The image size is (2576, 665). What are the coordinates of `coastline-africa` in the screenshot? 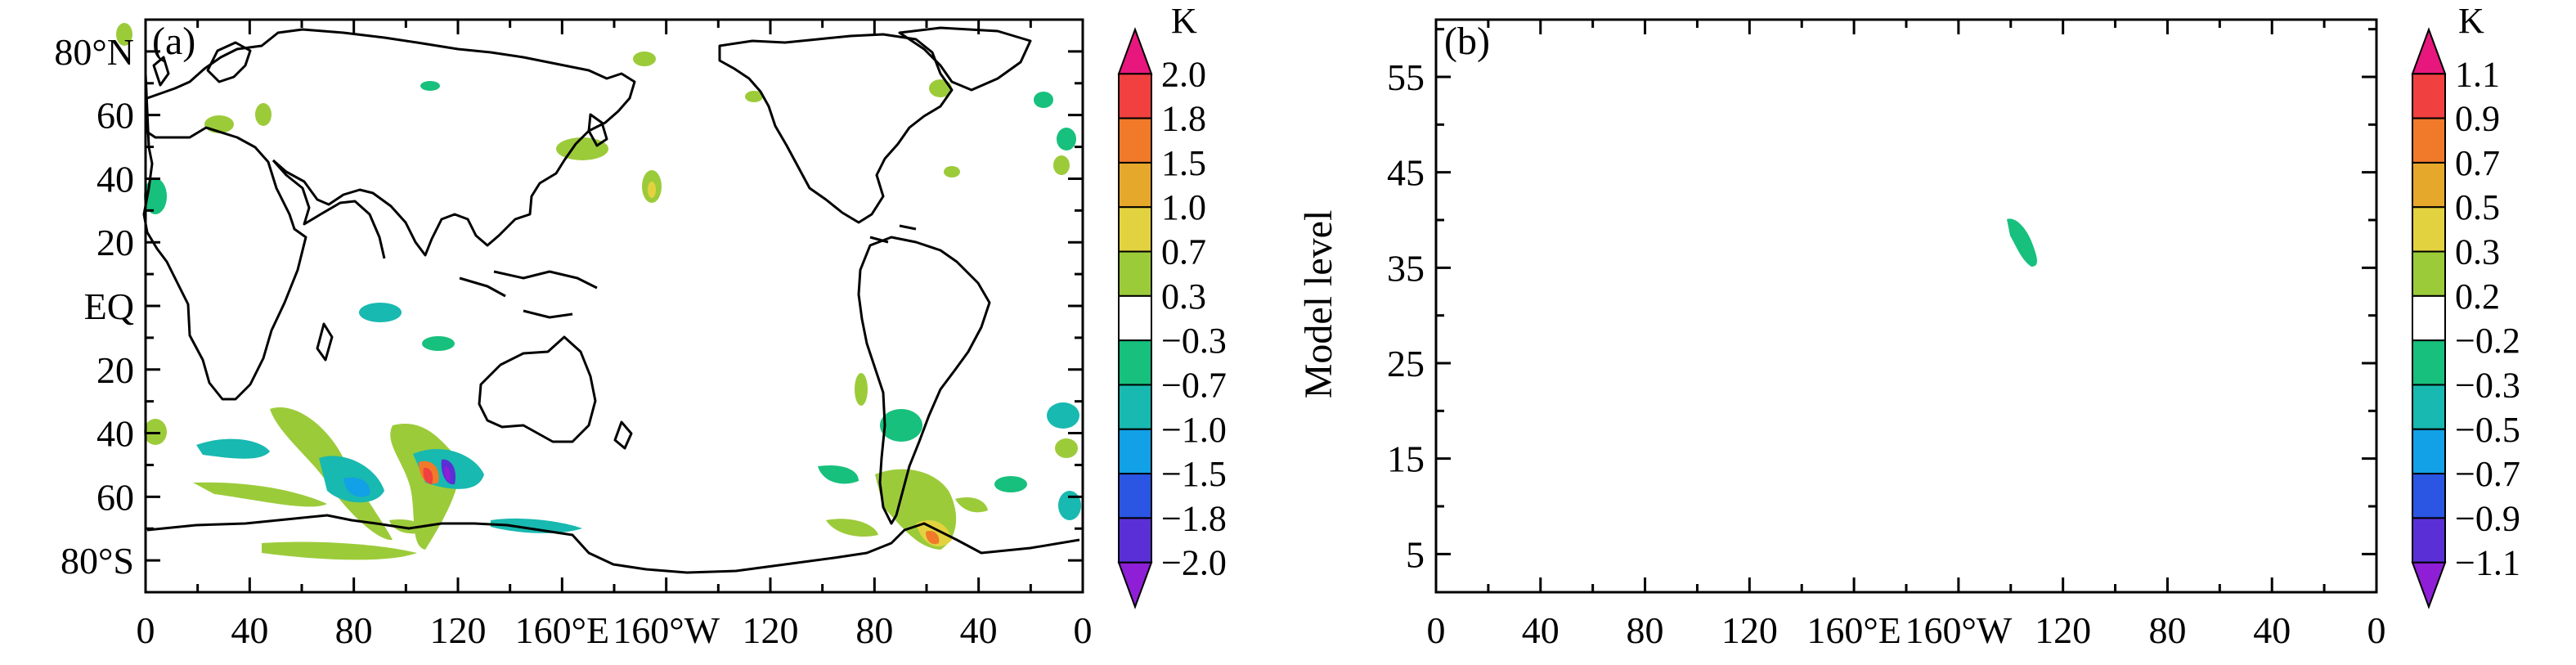 It's located at (224, 236).